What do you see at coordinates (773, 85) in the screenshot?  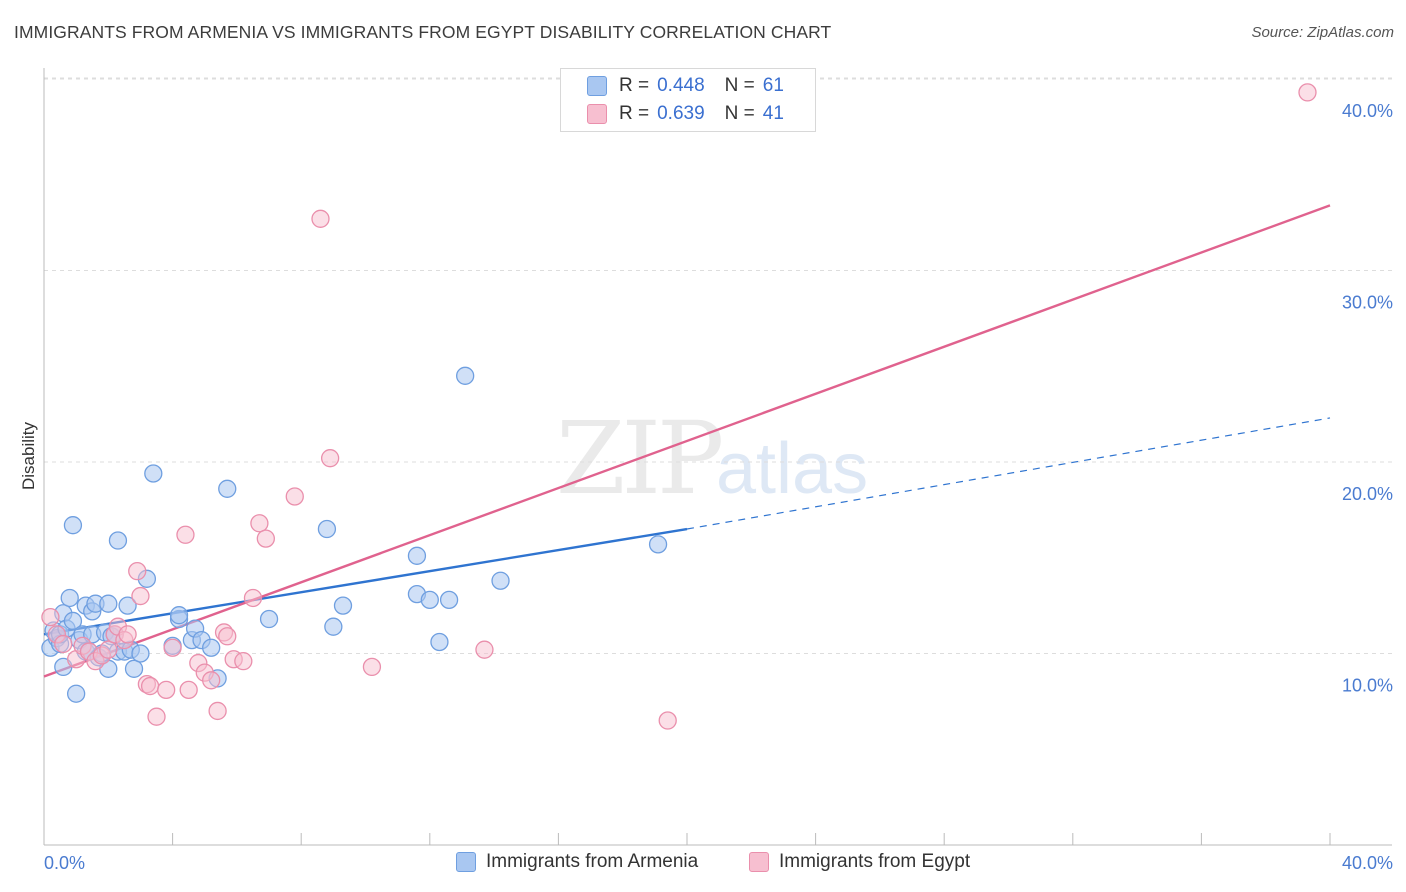 I see `n-value-armenia: 61` at bounding box center [773, 85].